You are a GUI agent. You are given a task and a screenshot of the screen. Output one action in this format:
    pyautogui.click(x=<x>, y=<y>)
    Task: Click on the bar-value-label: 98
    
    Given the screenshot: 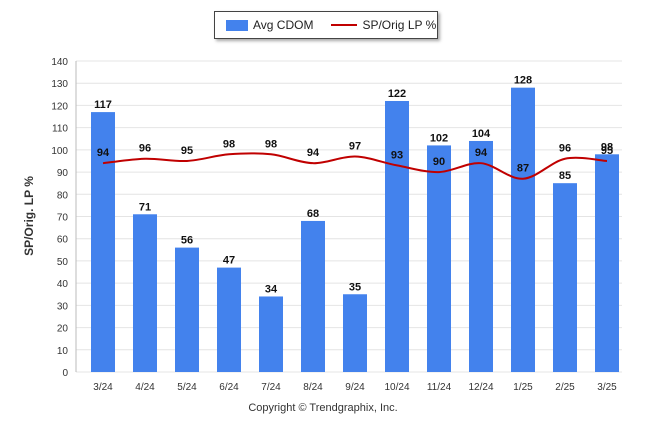 What is the action you would take?
    pyautogui.click(x=607, y=147)
    